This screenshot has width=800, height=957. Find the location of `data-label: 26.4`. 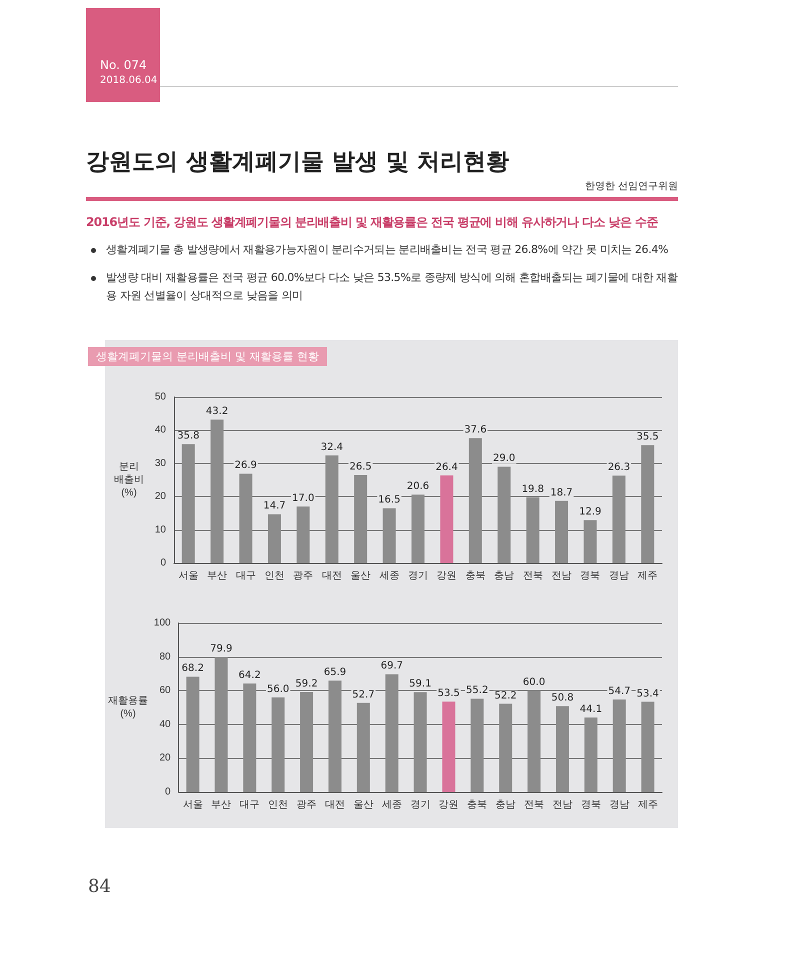

data-label: 26.4 is located at coordinates (447, 467).